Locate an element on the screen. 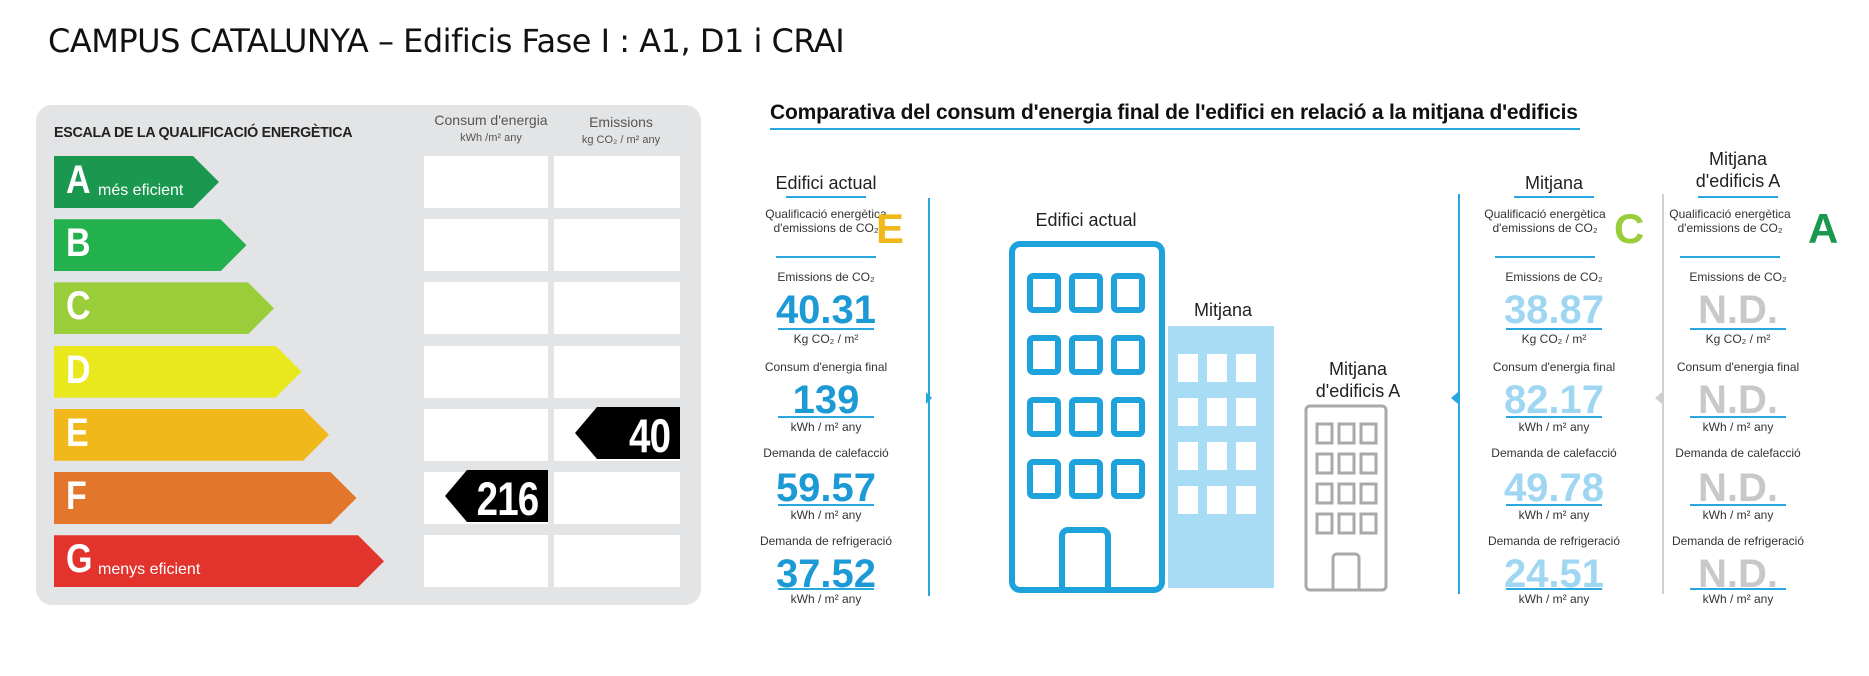 The width and height of the screenshot is (1869, 676). rating-letter: B is located at coordinates (78, 243).